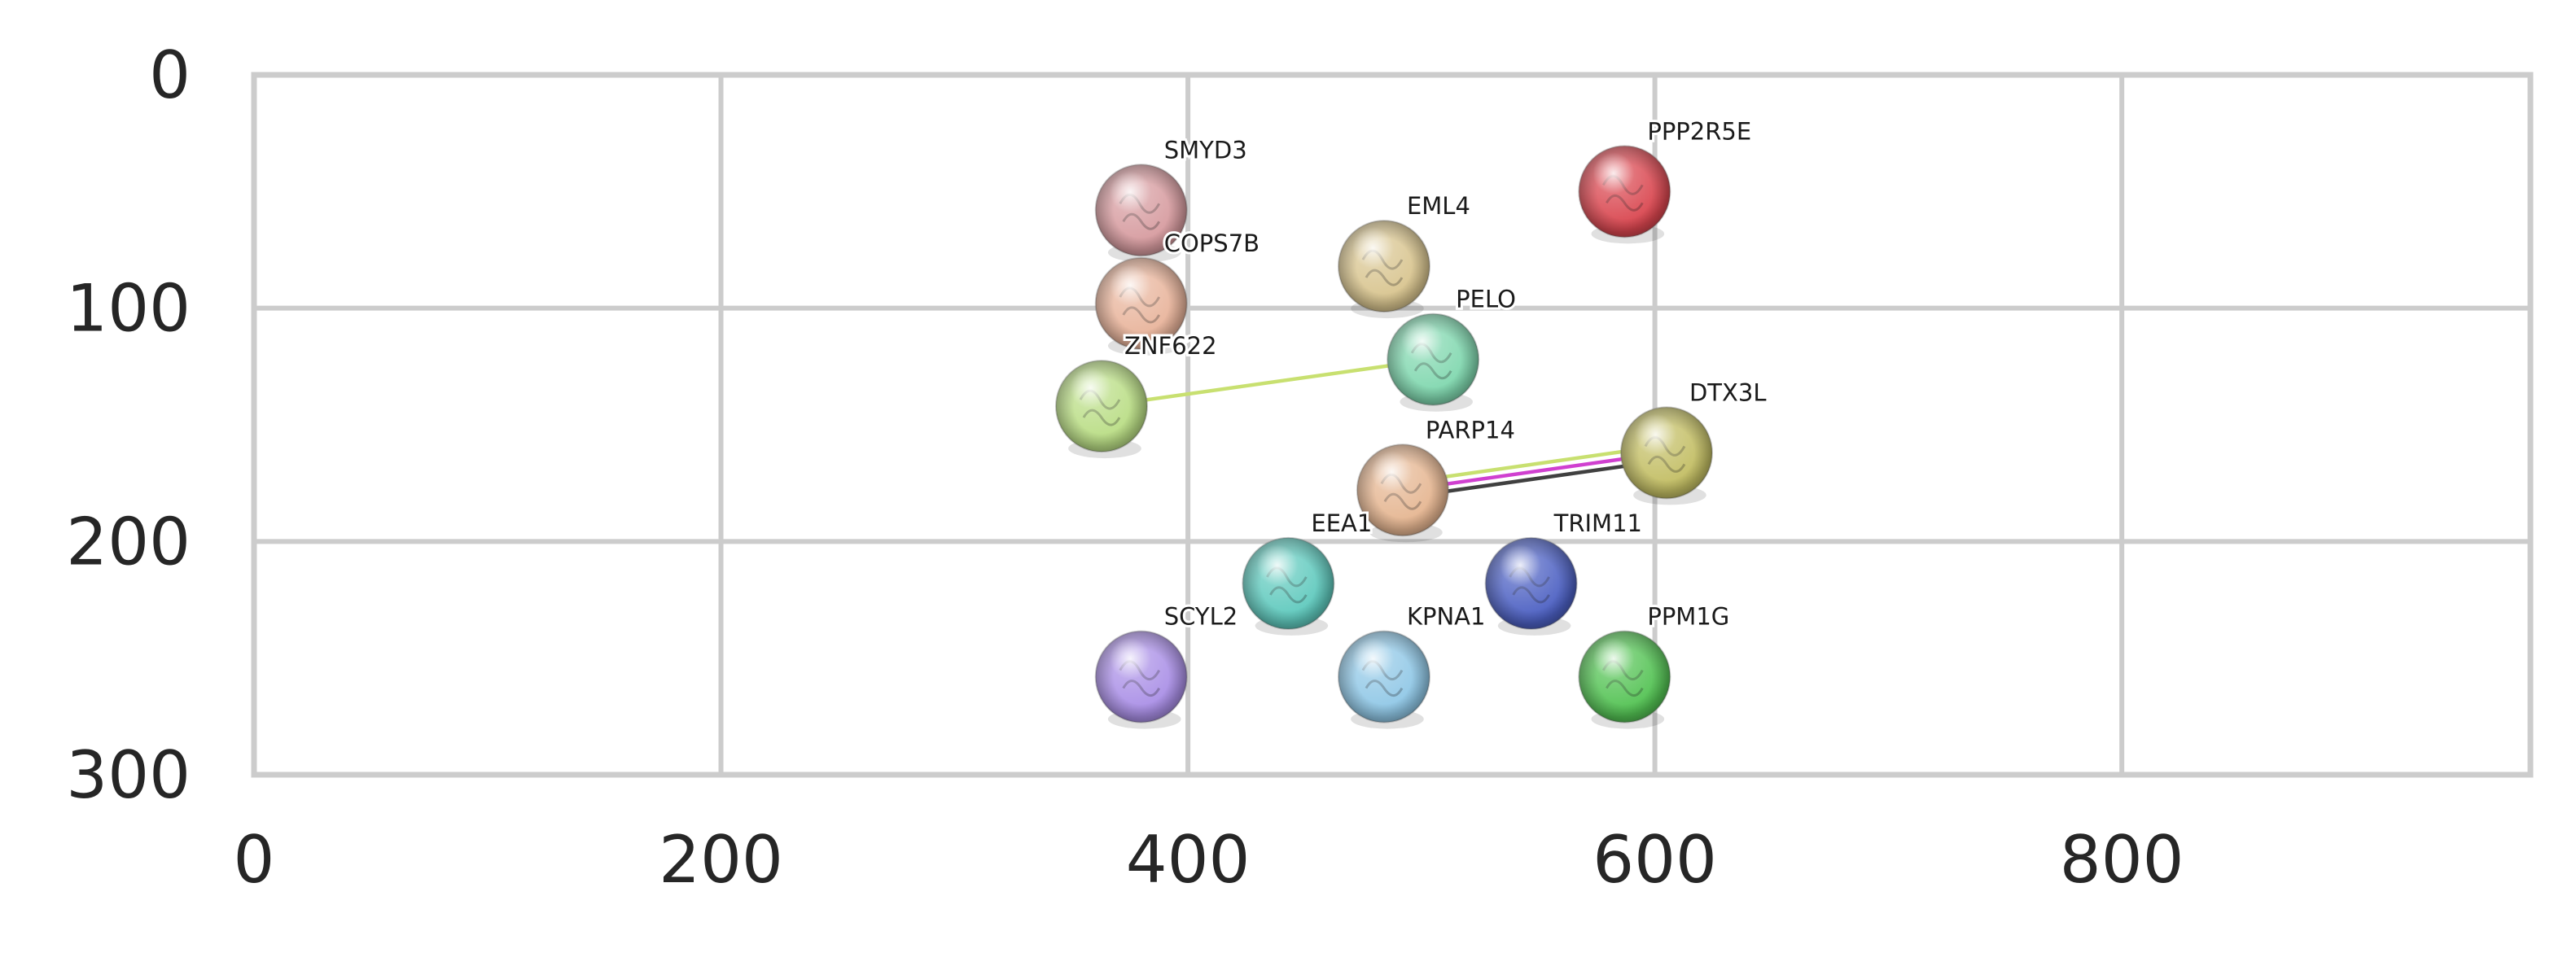  What do you see at coordinates (1654, 860) in the screenshot?
I see `x-tick-label: 600` at bounding box center [1654, 860].